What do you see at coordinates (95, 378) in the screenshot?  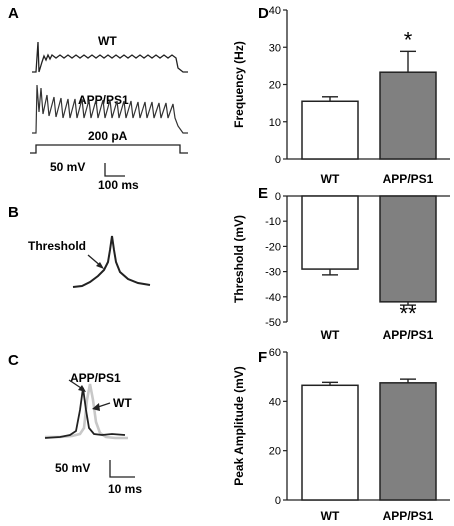 I see `overlay-label-app: APP/PS1` at bounding box center [95, 378].